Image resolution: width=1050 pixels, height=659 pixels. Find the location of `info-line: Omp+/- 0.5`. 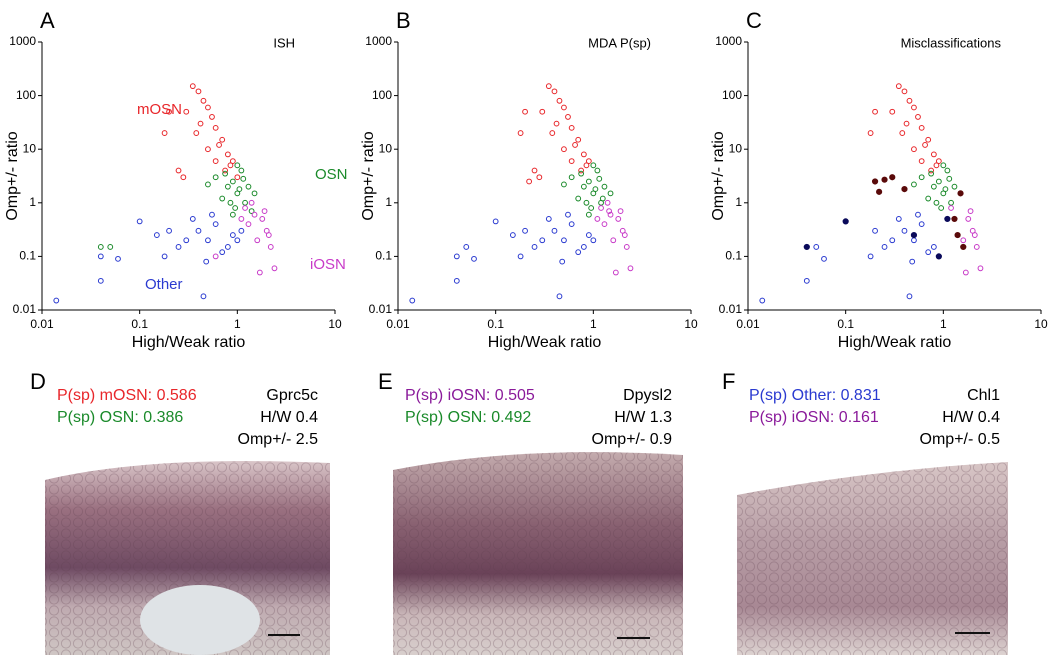

info-line: Omp+/- 0.5 is located at coordinates (960, 439).